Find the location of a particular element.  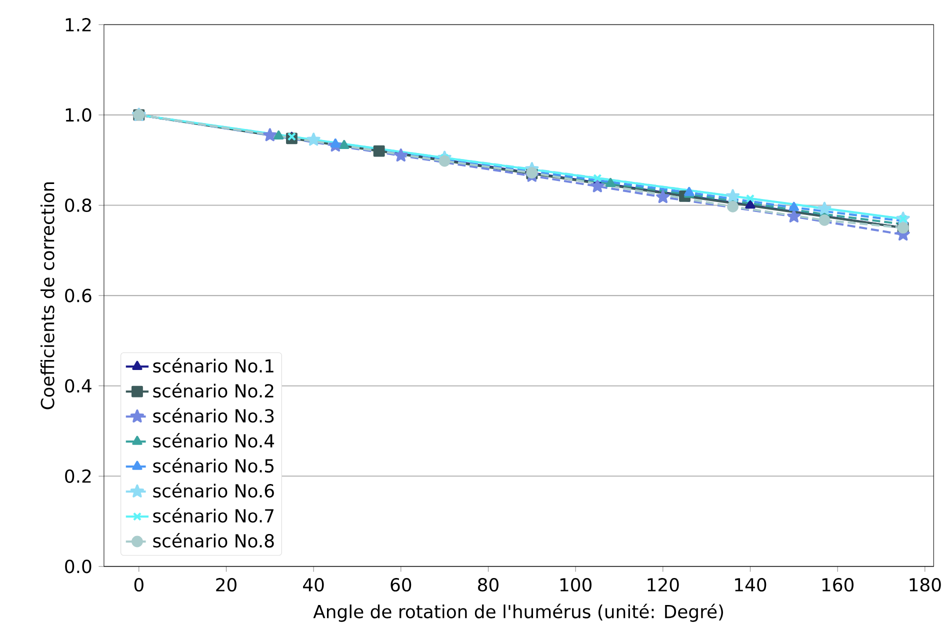

y-tick-label: 0.0 is located at coordinates (78, 567).